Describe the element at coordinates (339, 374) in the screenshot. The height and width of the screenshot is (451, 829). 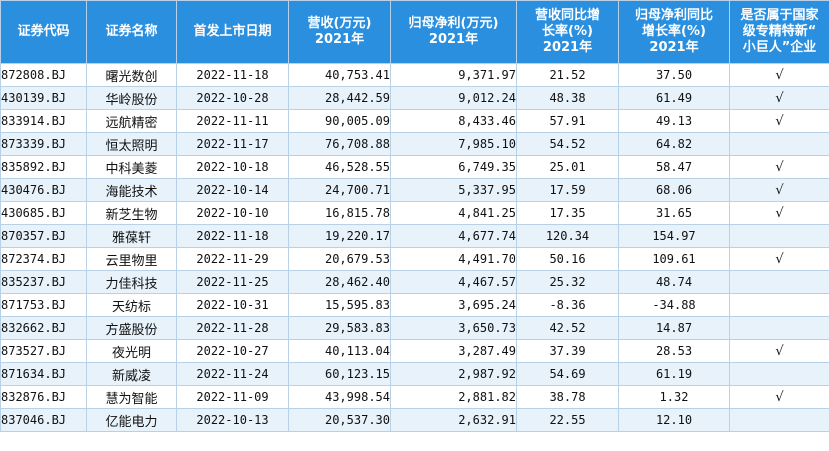
I see `cell-revenue: 60,123.15` at that location.